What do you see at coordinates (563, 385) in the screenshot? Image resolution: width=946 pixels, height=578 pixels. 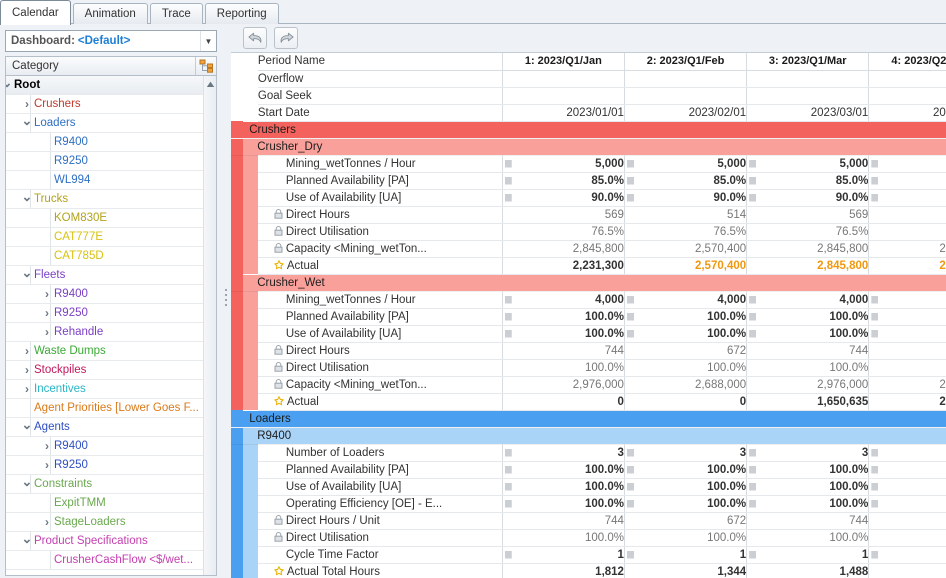 I see `grid-cell: 2,976,000` at bounding box center [563, 385].